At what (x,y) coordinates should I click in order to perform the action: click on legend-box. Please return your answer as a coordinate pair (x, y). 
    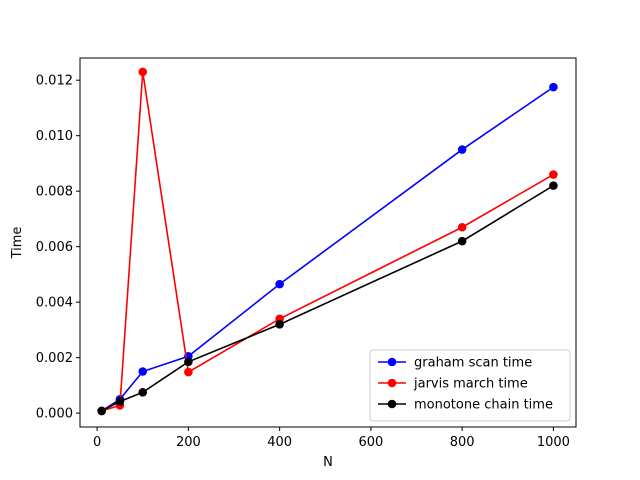
    Looking at the image, I should click on (470, 385).